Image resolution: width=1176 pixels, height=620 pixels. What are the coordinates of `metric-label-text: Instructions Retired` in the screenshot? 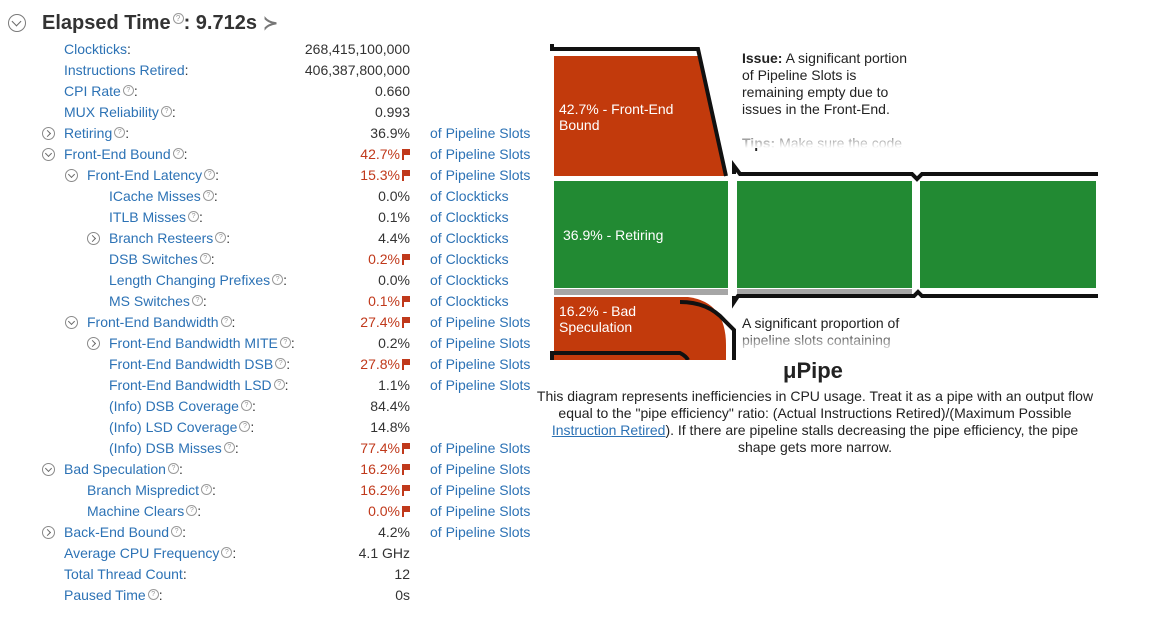 It's located at (124, 70).